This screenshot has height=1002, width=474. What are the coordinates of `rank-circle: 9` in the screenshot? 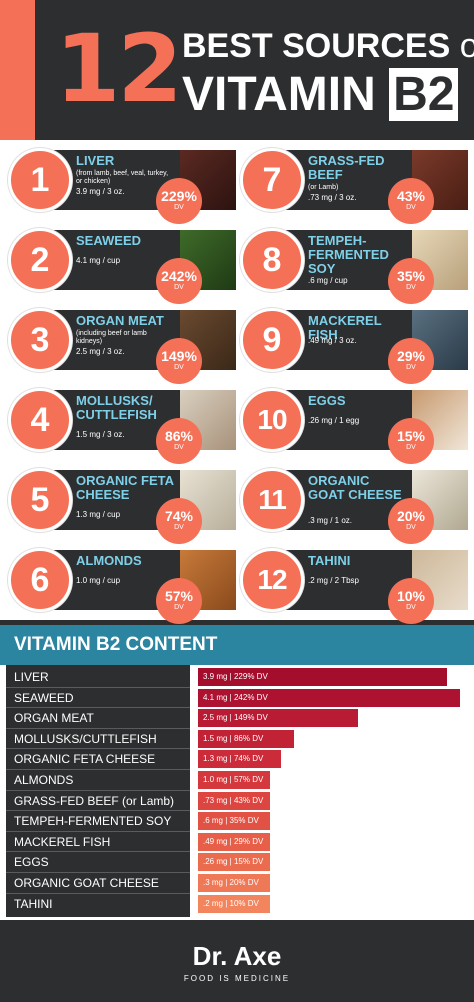 It's located at (272, 340).